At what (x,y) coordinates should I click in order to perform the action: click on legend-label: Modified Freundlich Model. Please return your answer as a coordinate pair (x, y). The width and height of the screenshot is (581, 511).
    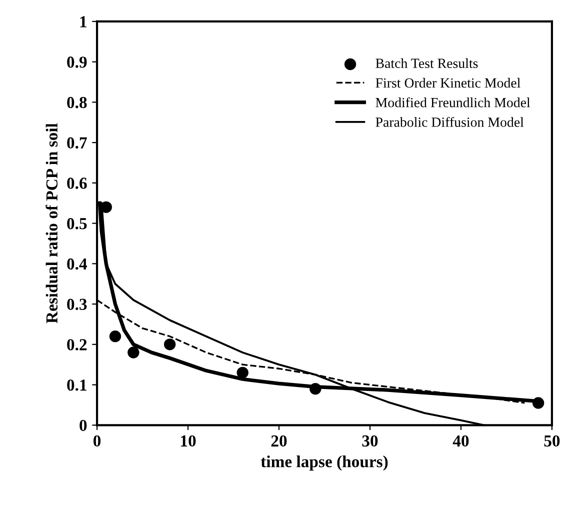
    Looking at the image, I should click on (453, 102).